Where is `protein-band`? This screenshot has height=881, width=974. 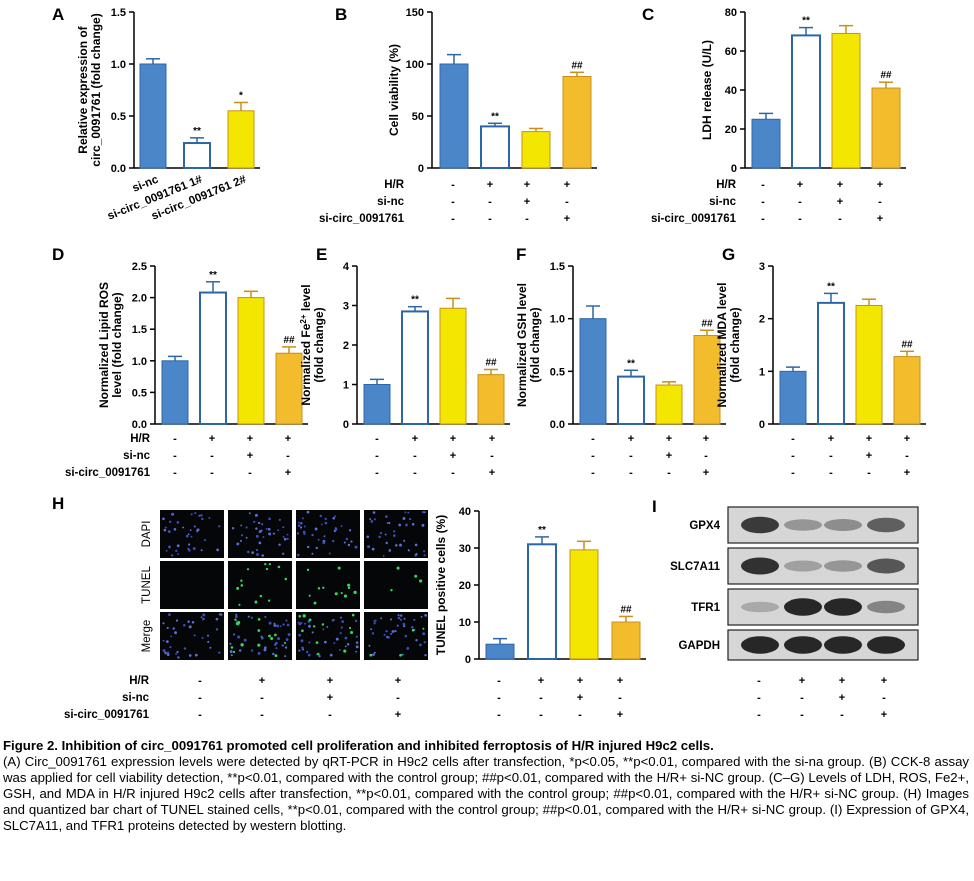 protein-band is located at coordinates (843, 645).